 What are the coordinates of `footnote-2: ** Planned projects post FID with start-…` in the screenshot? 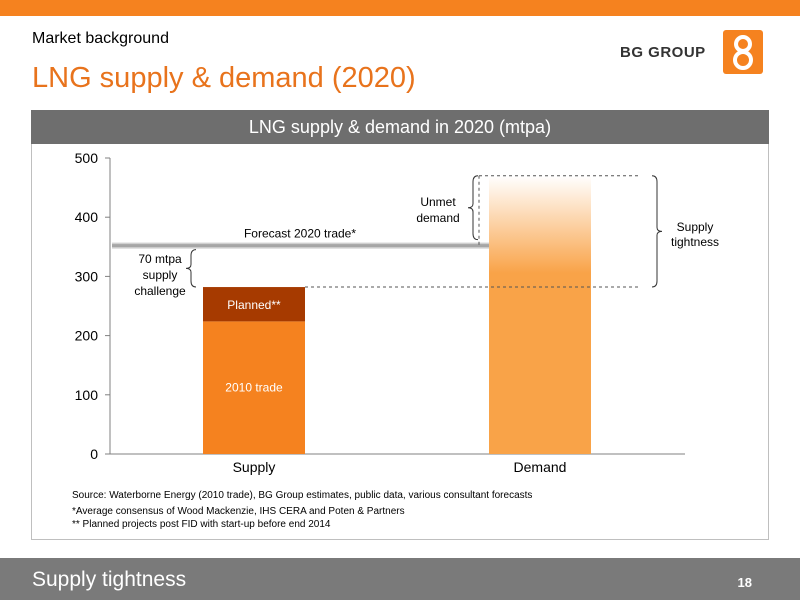 It's located at (201, 524).